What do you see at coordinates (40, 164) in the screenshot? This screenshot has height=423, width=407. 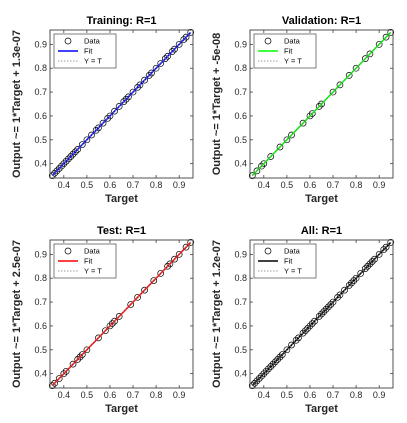 I see `y-tick-label: 0.4` at bounding box center [40, 164].